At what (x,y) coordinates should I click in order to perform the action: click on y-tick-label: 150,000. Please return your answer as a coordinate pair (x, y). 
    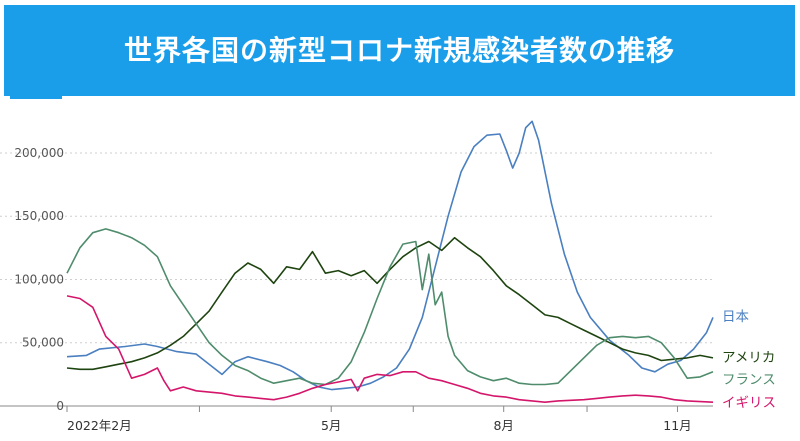
    Looking at the image, I should click on (39, 216).